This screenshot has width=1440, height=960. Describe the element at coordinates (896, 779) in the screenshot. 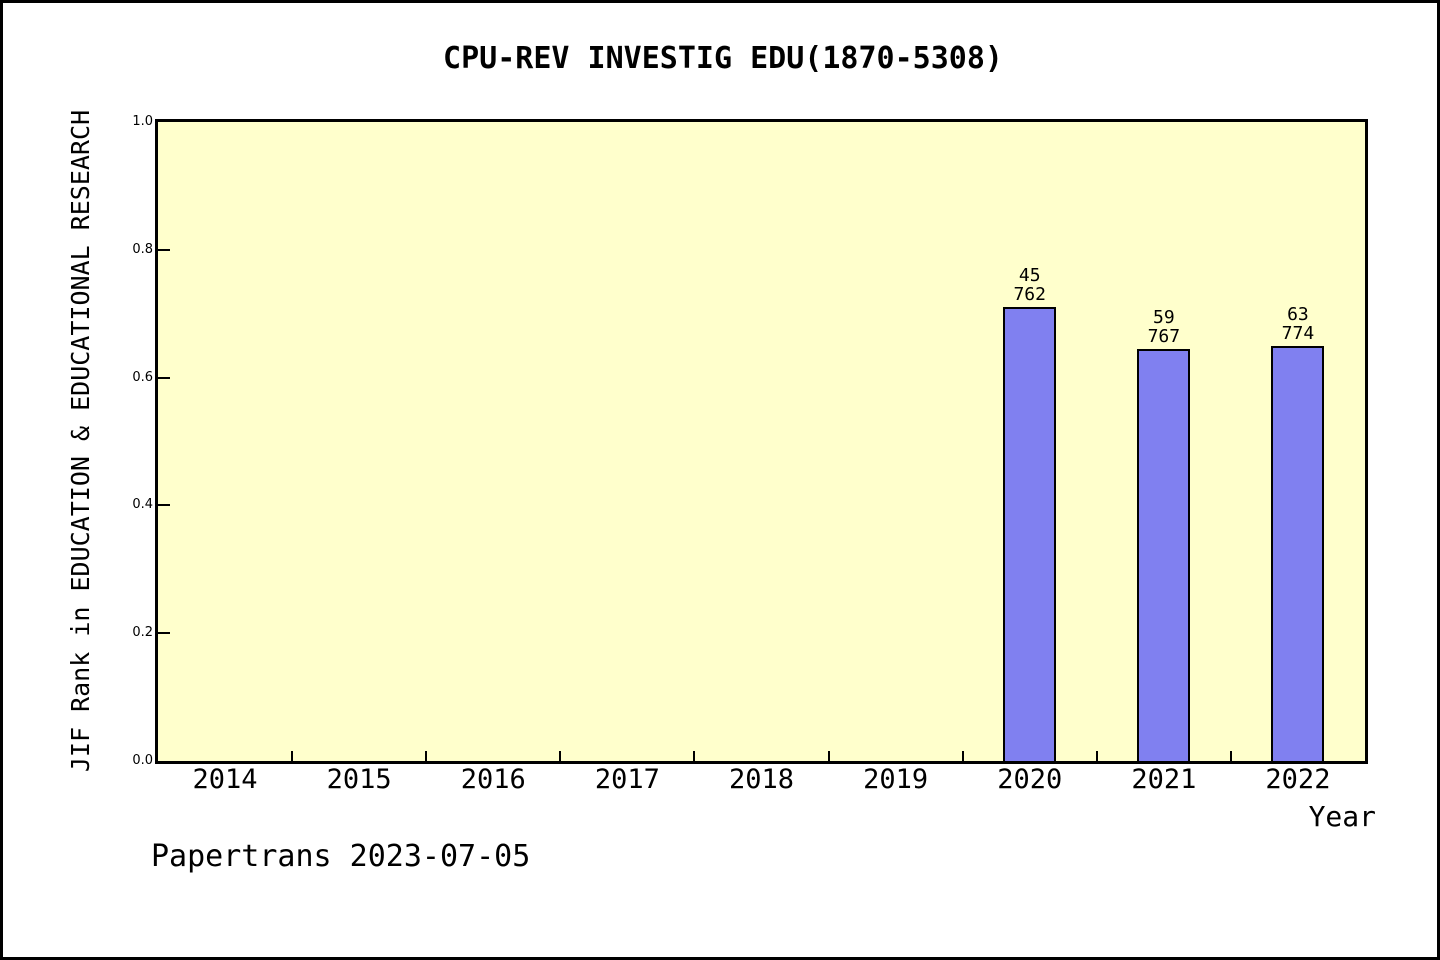

I see `x-tick-label: 2019` at that location.